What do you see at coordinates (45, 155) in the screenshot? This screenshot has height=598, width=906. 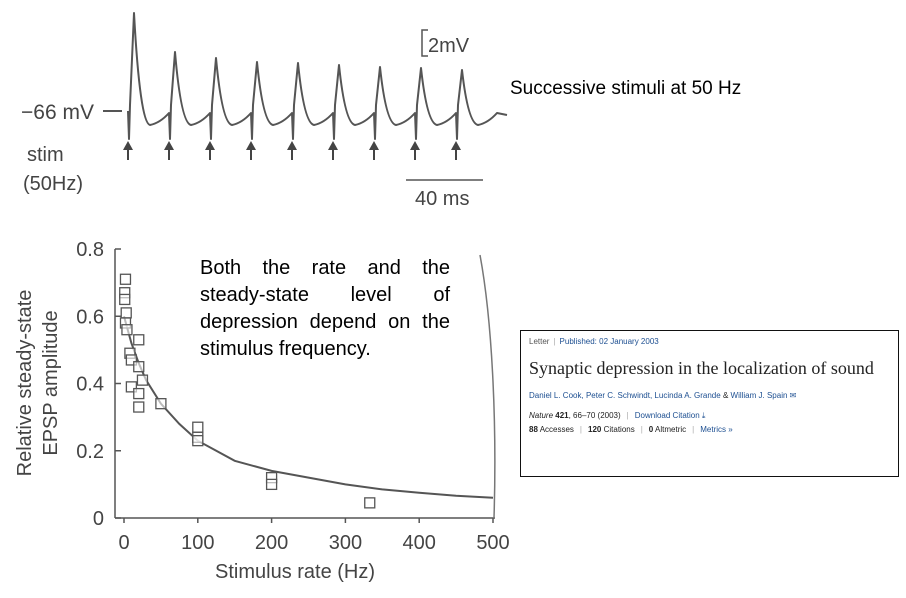 I see `stim-label: stim` at bounding box center [45, 155].